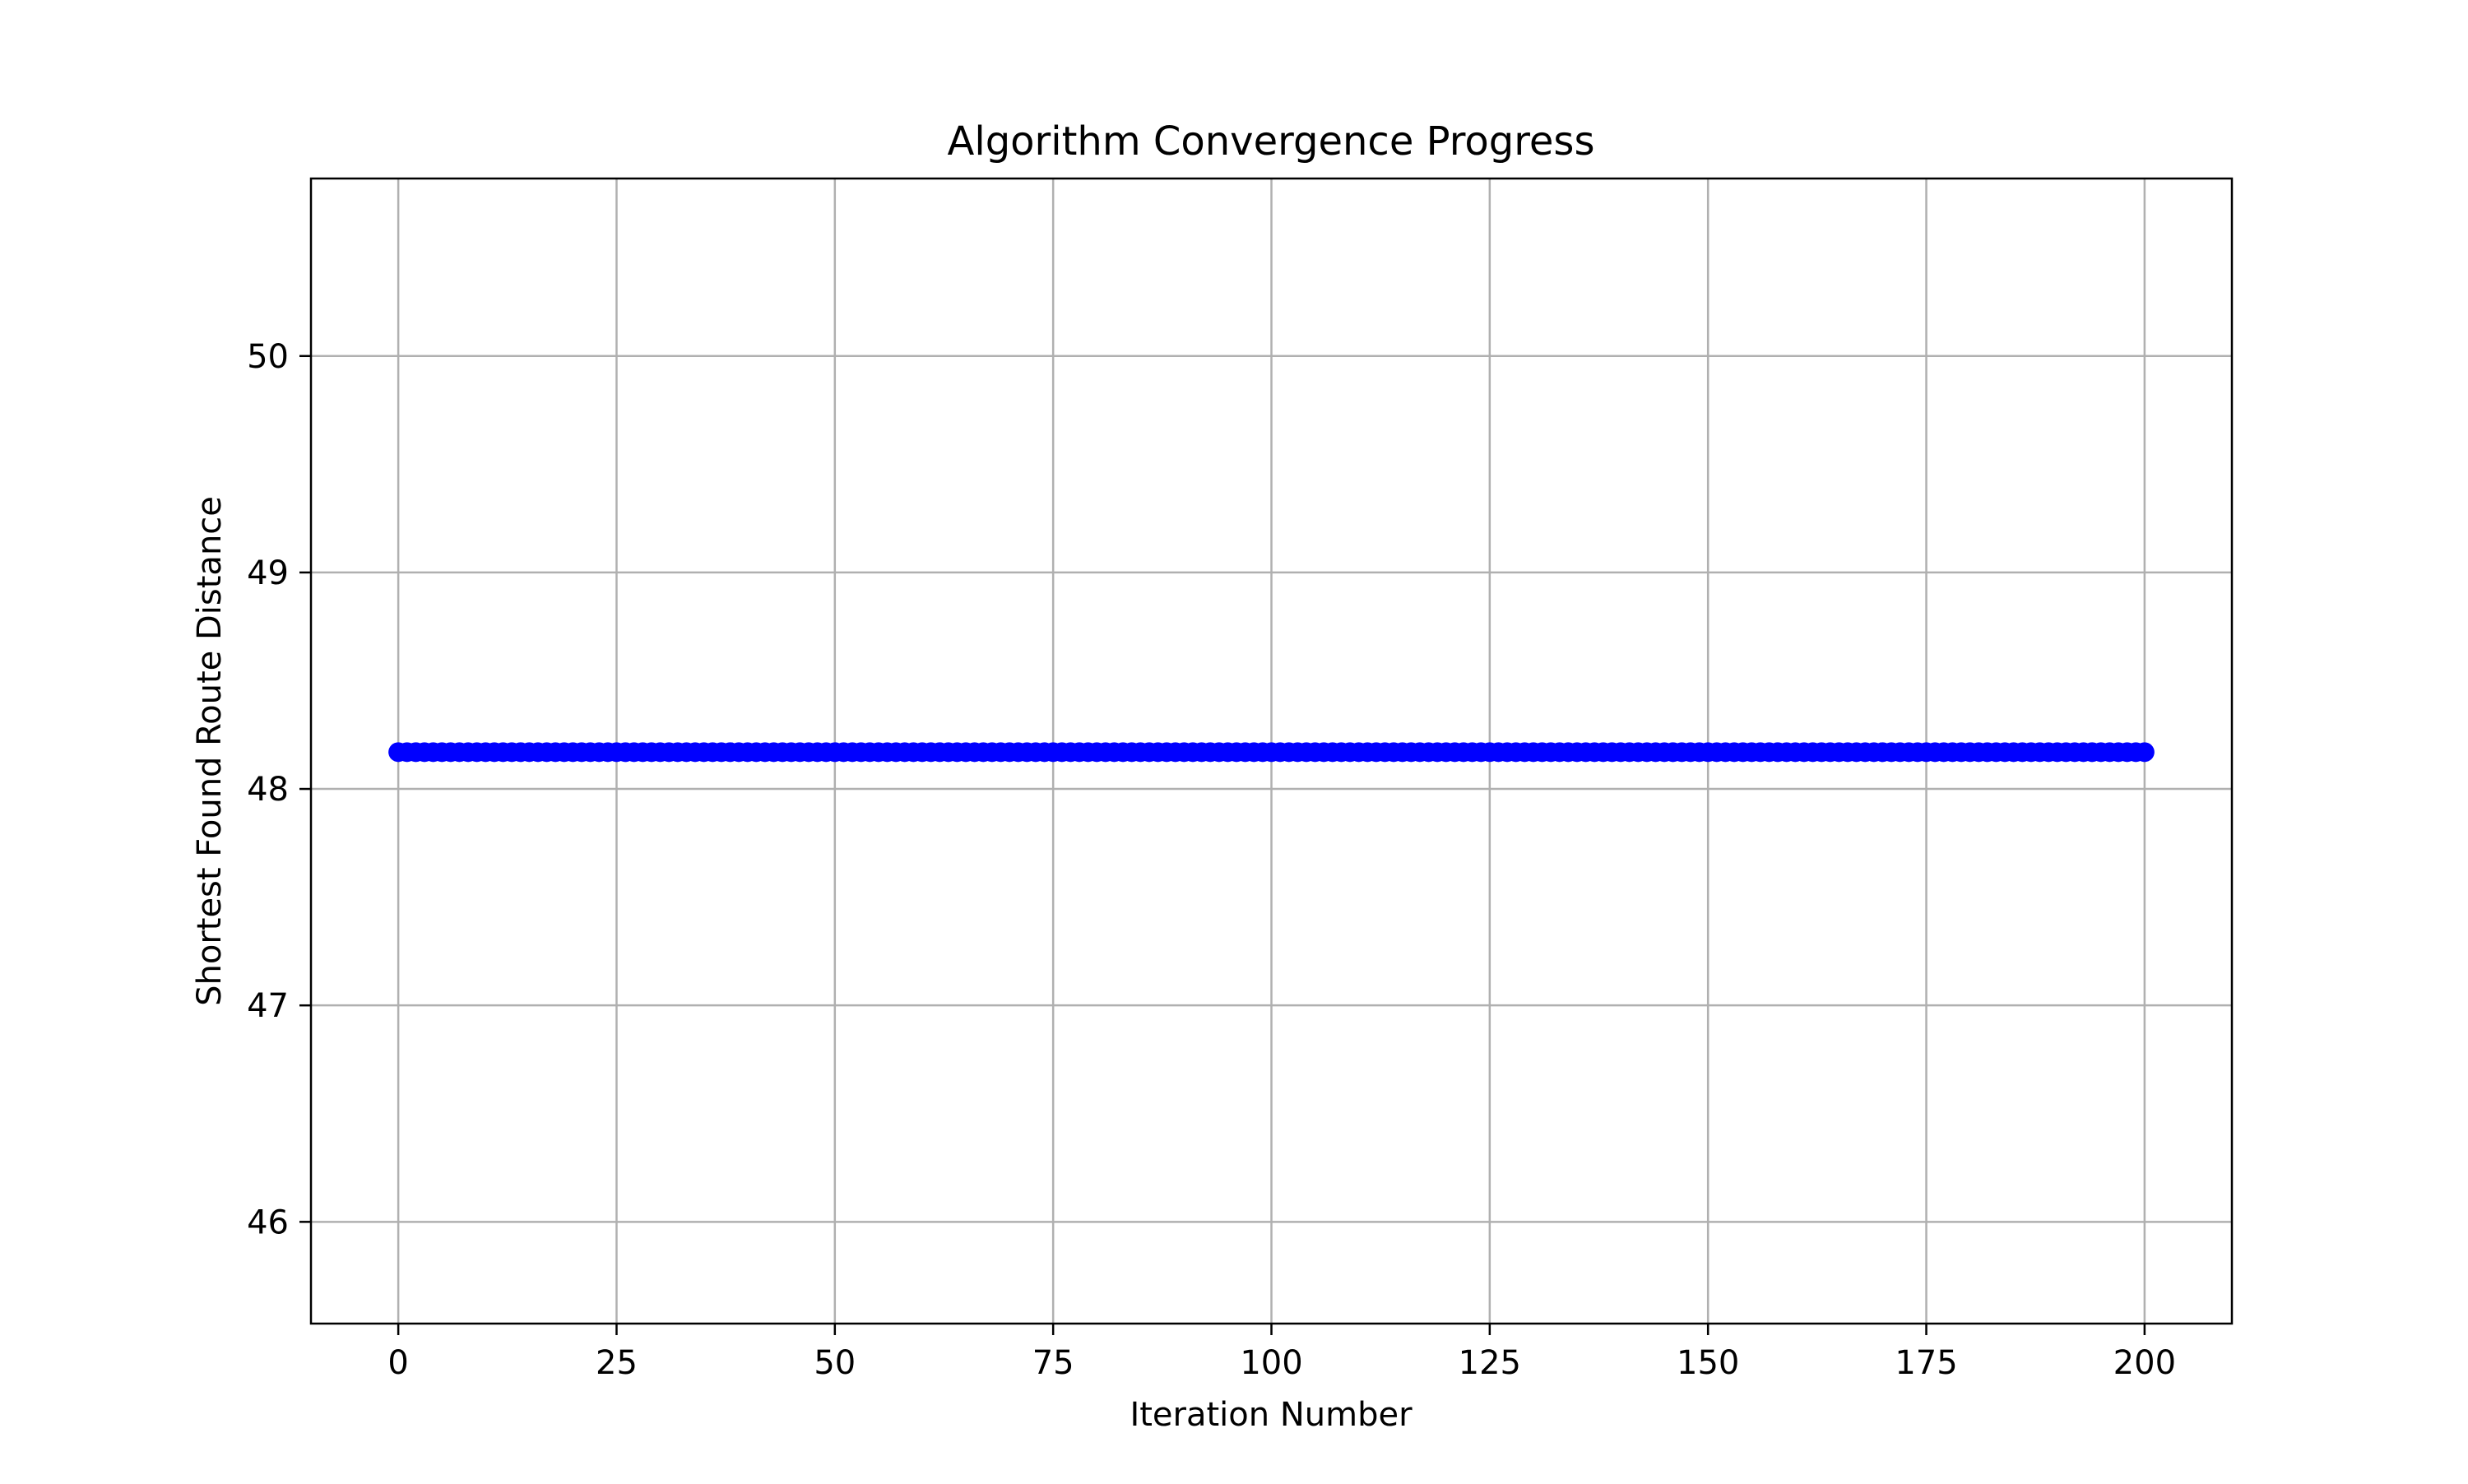  Describe the element at coordinates (1053, 1363) in the screenshot. I see `x-tick-label: 75` at that location.